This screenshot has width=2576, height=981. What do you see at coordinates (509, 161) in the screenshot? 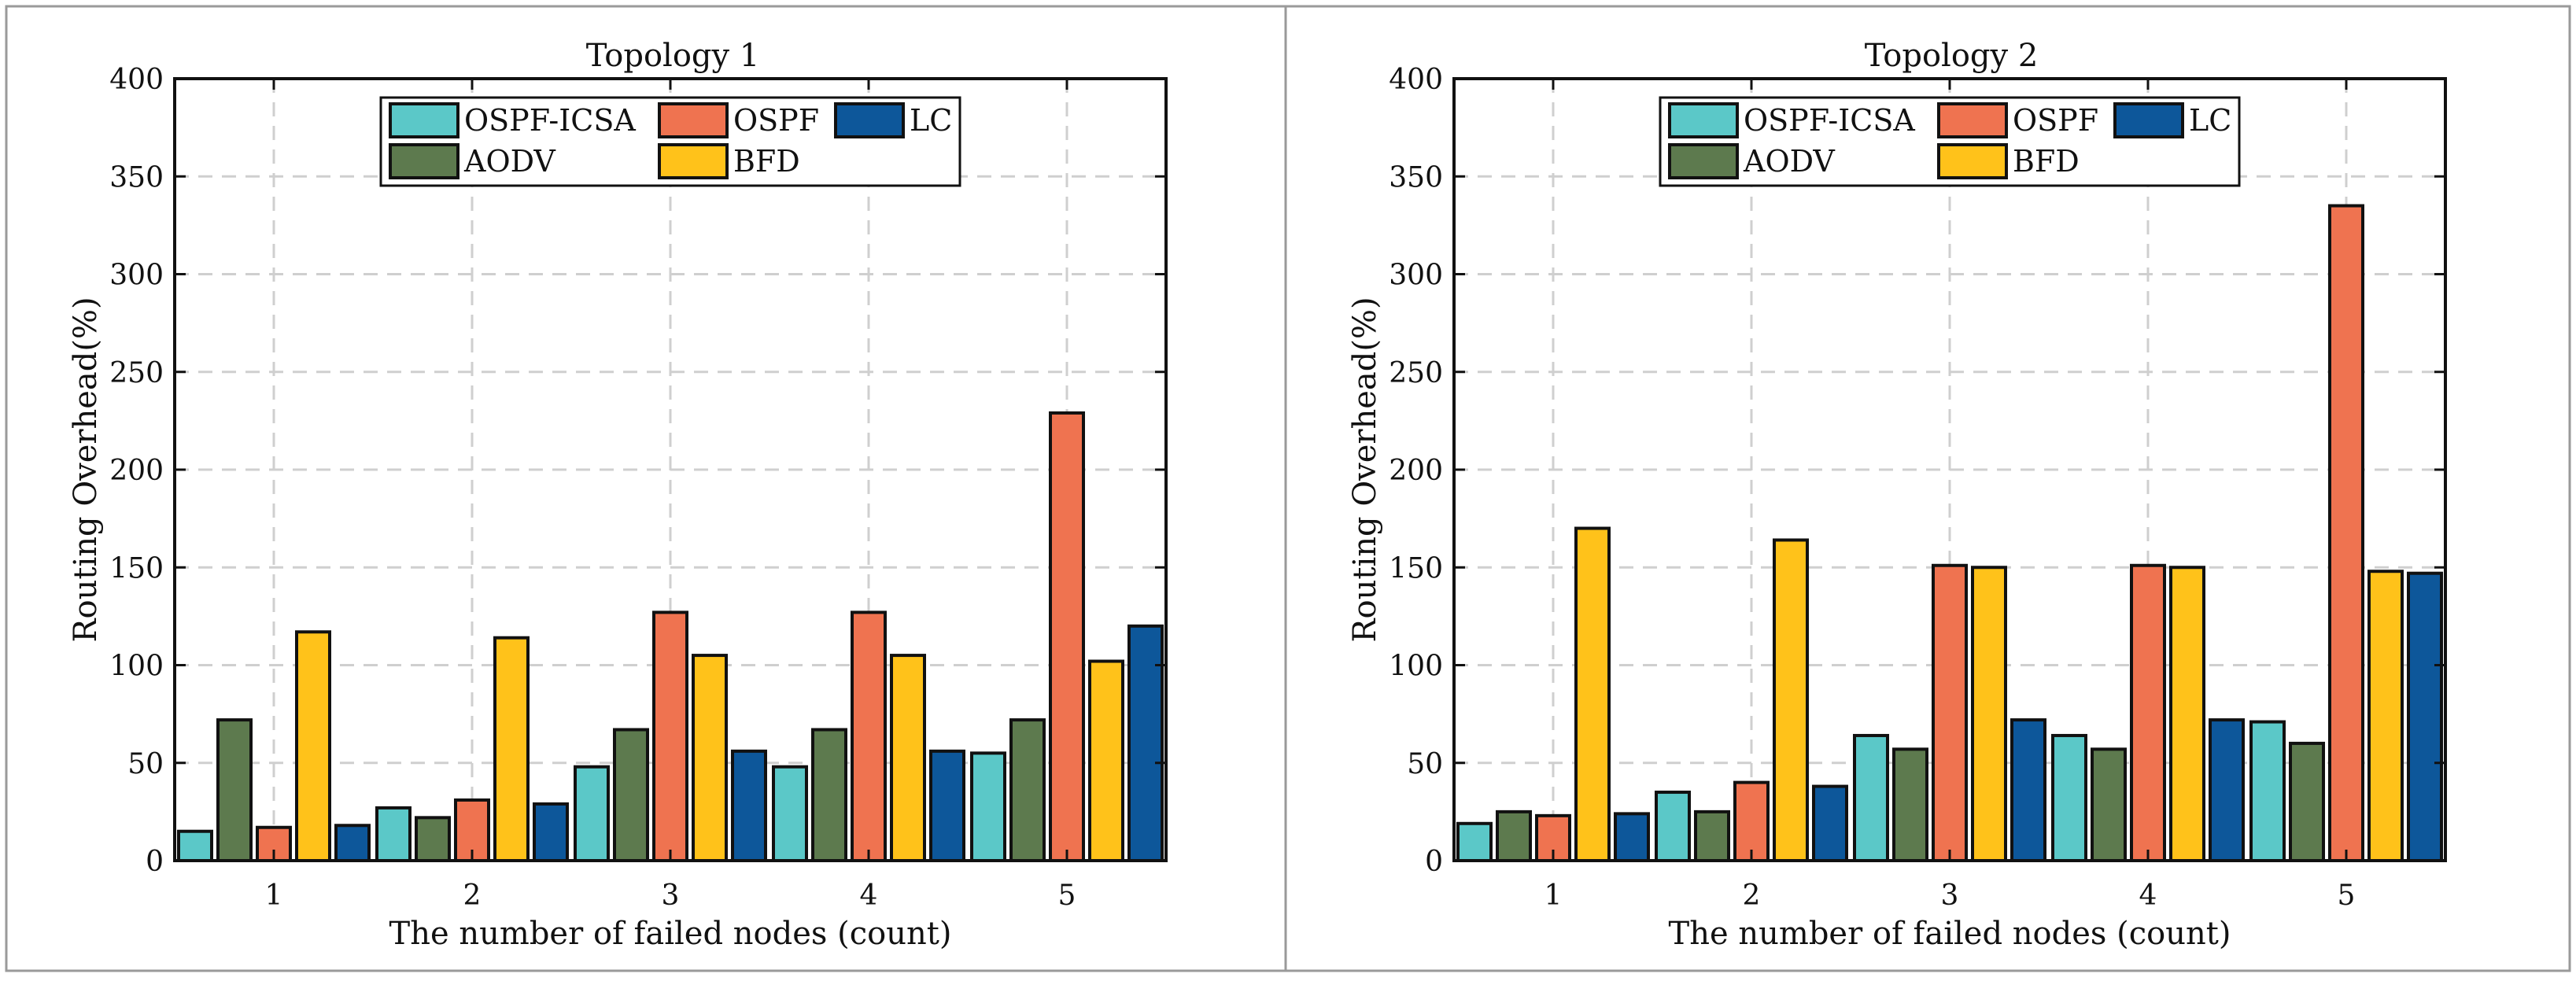
I see `legend-label-aodv: AODV` at bounding box center [509, 161].